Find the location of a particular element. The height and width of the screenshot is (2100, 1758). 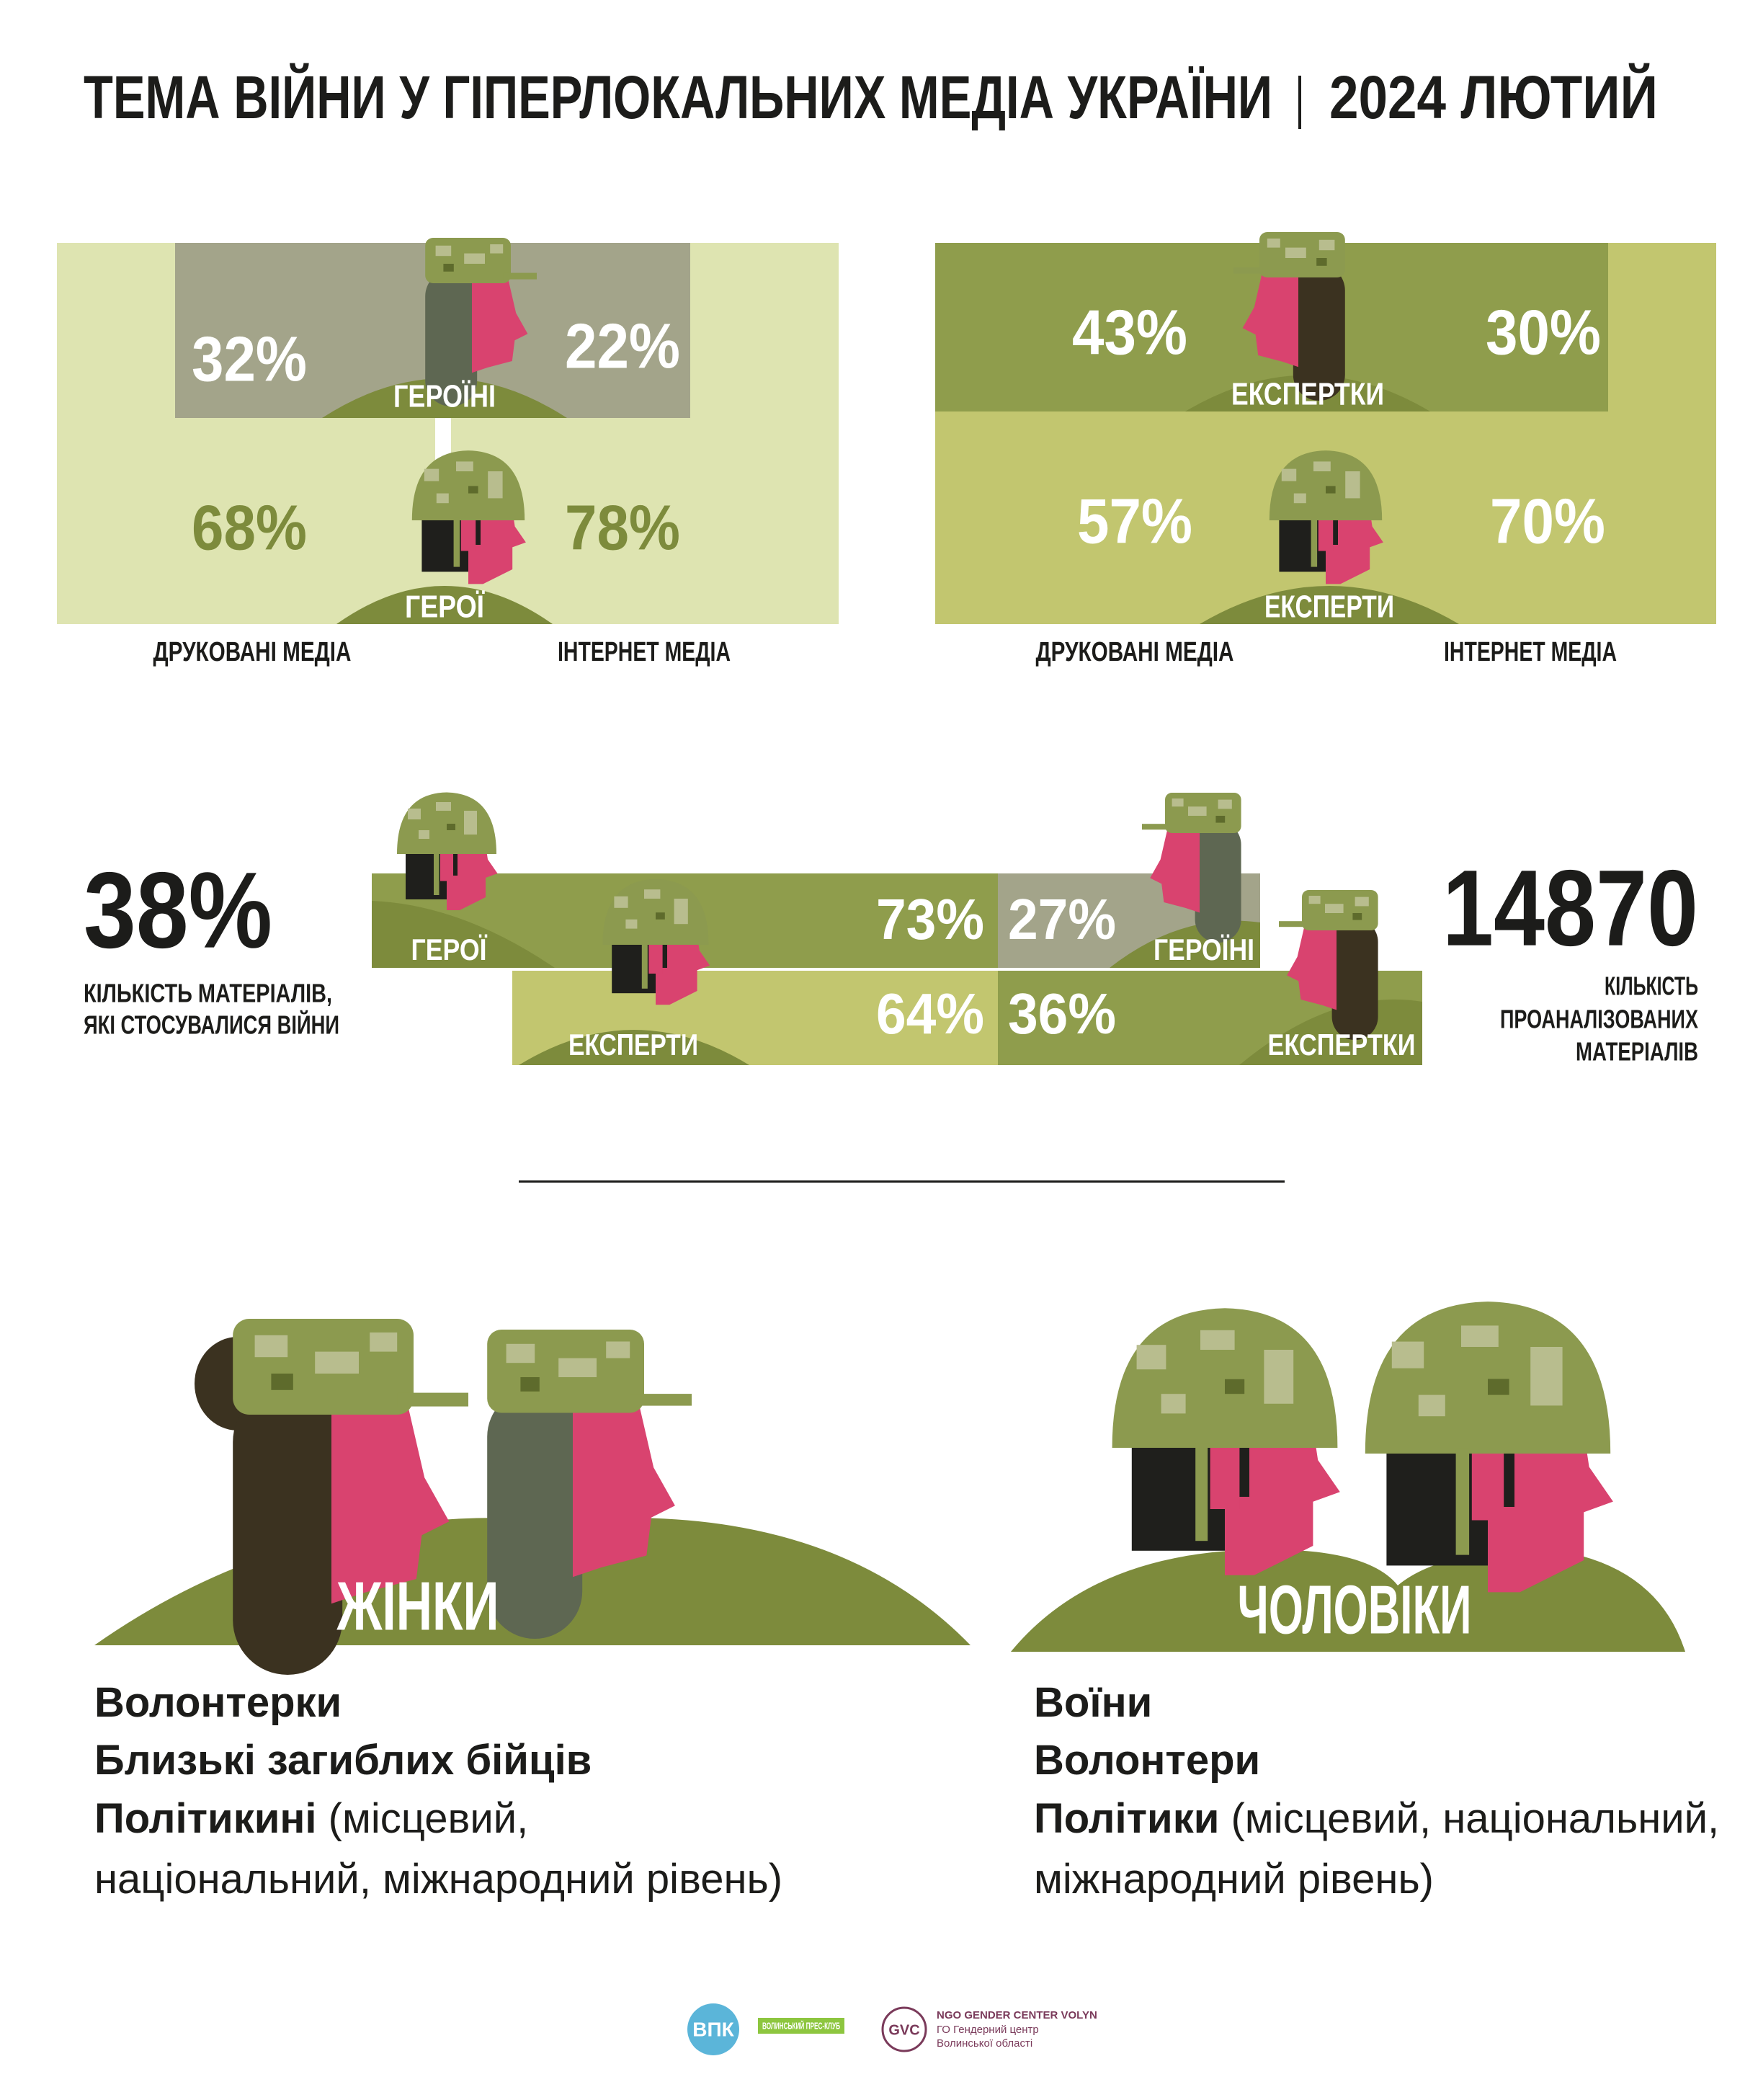

value: 22% is located at coordinates (622, 345).